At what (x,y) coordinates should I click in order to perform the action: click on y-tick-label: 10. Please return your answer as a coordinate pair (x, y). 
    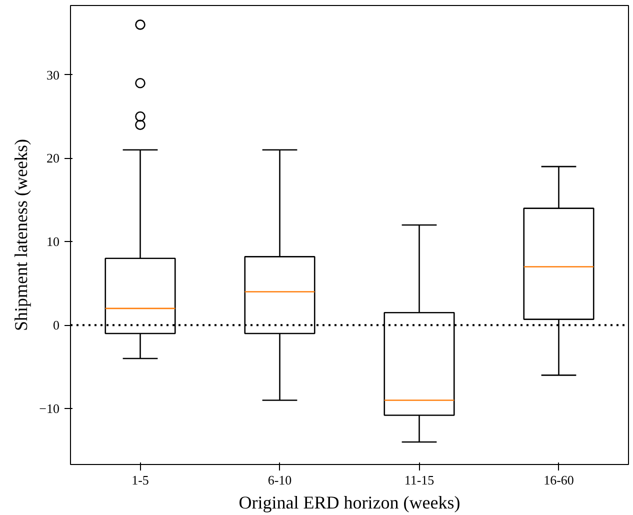
    Looking at the image, I should click on (53, 242).